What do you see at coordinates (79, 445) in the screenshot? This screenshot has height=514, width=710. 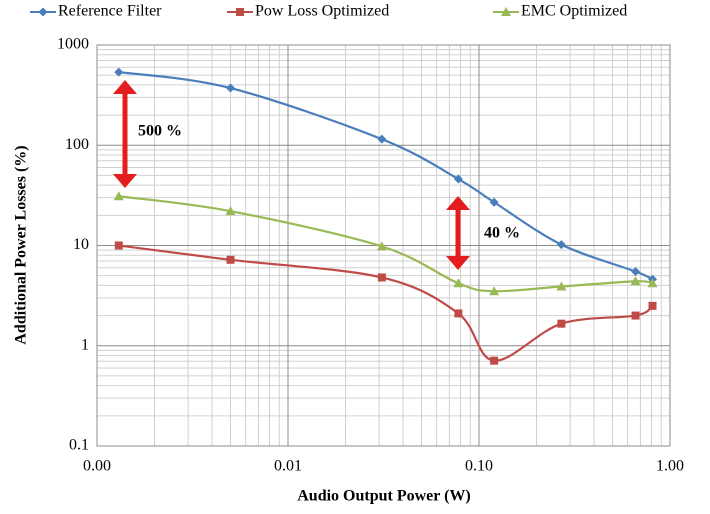 I see `y-tick-label: 0.1` at bounding box center [79, 445].